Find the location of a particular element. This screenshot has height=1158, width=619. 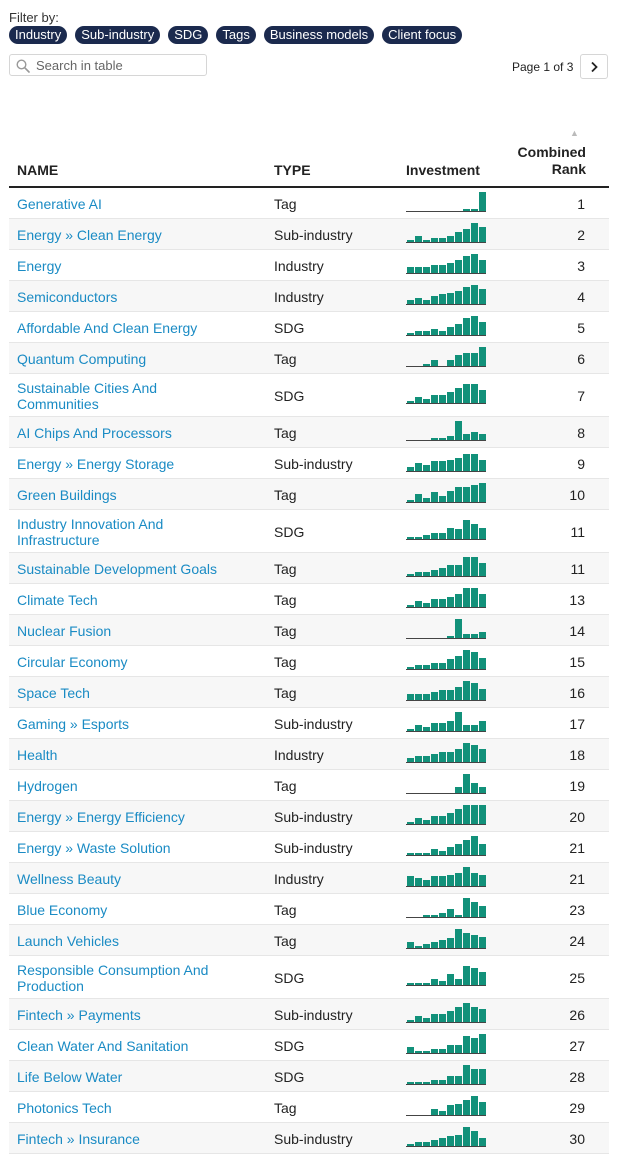

column-header-investment: Investment is located at coordinates (443, 170).